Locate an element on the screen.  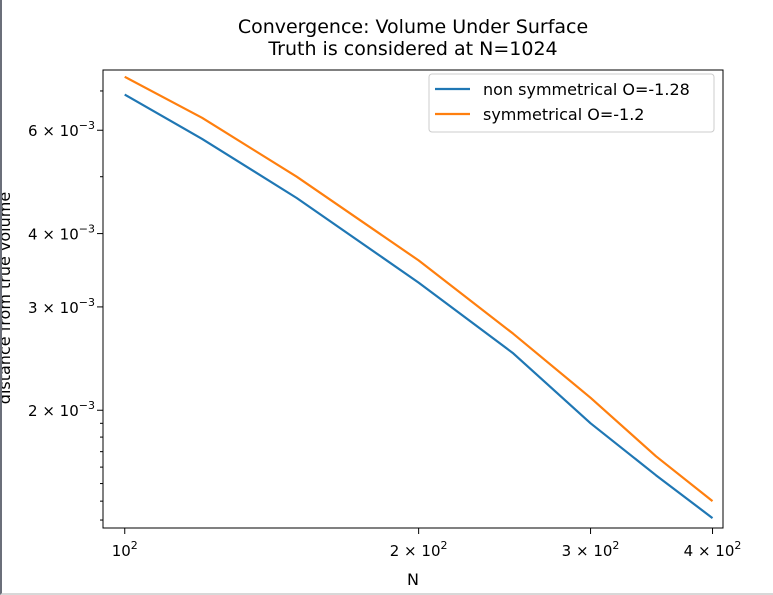
x-tick-label-0: 102 is located at coordinates (125, 549).